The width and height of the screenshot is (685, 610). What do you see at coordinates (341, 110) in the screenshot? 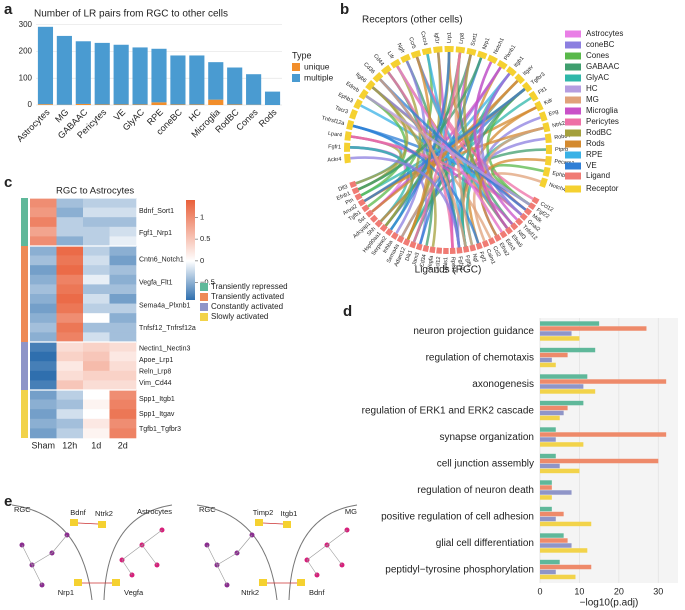
I see `gene-label: Tacr3` at bounding box center [341, 110].